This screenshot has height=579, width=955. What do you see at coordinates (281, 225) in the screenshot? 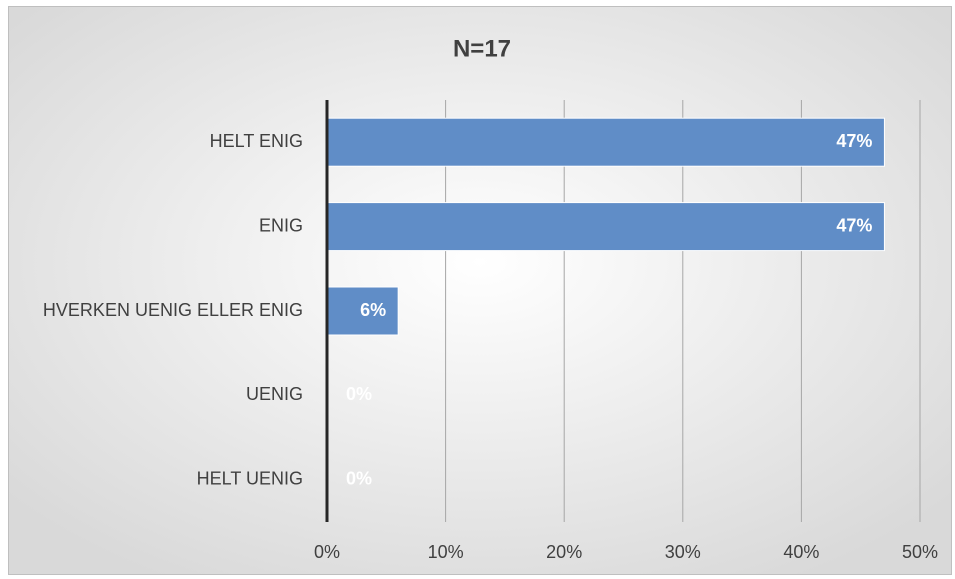
I see `y-tick-label: ENIG` at bounding box center [281, 225].